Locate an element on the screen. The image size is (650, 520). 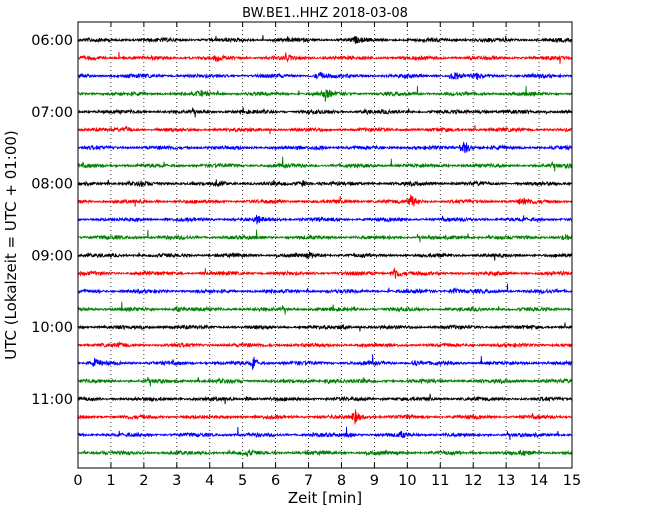
x-tick-label: 4 is located at coordinates (209, 481).